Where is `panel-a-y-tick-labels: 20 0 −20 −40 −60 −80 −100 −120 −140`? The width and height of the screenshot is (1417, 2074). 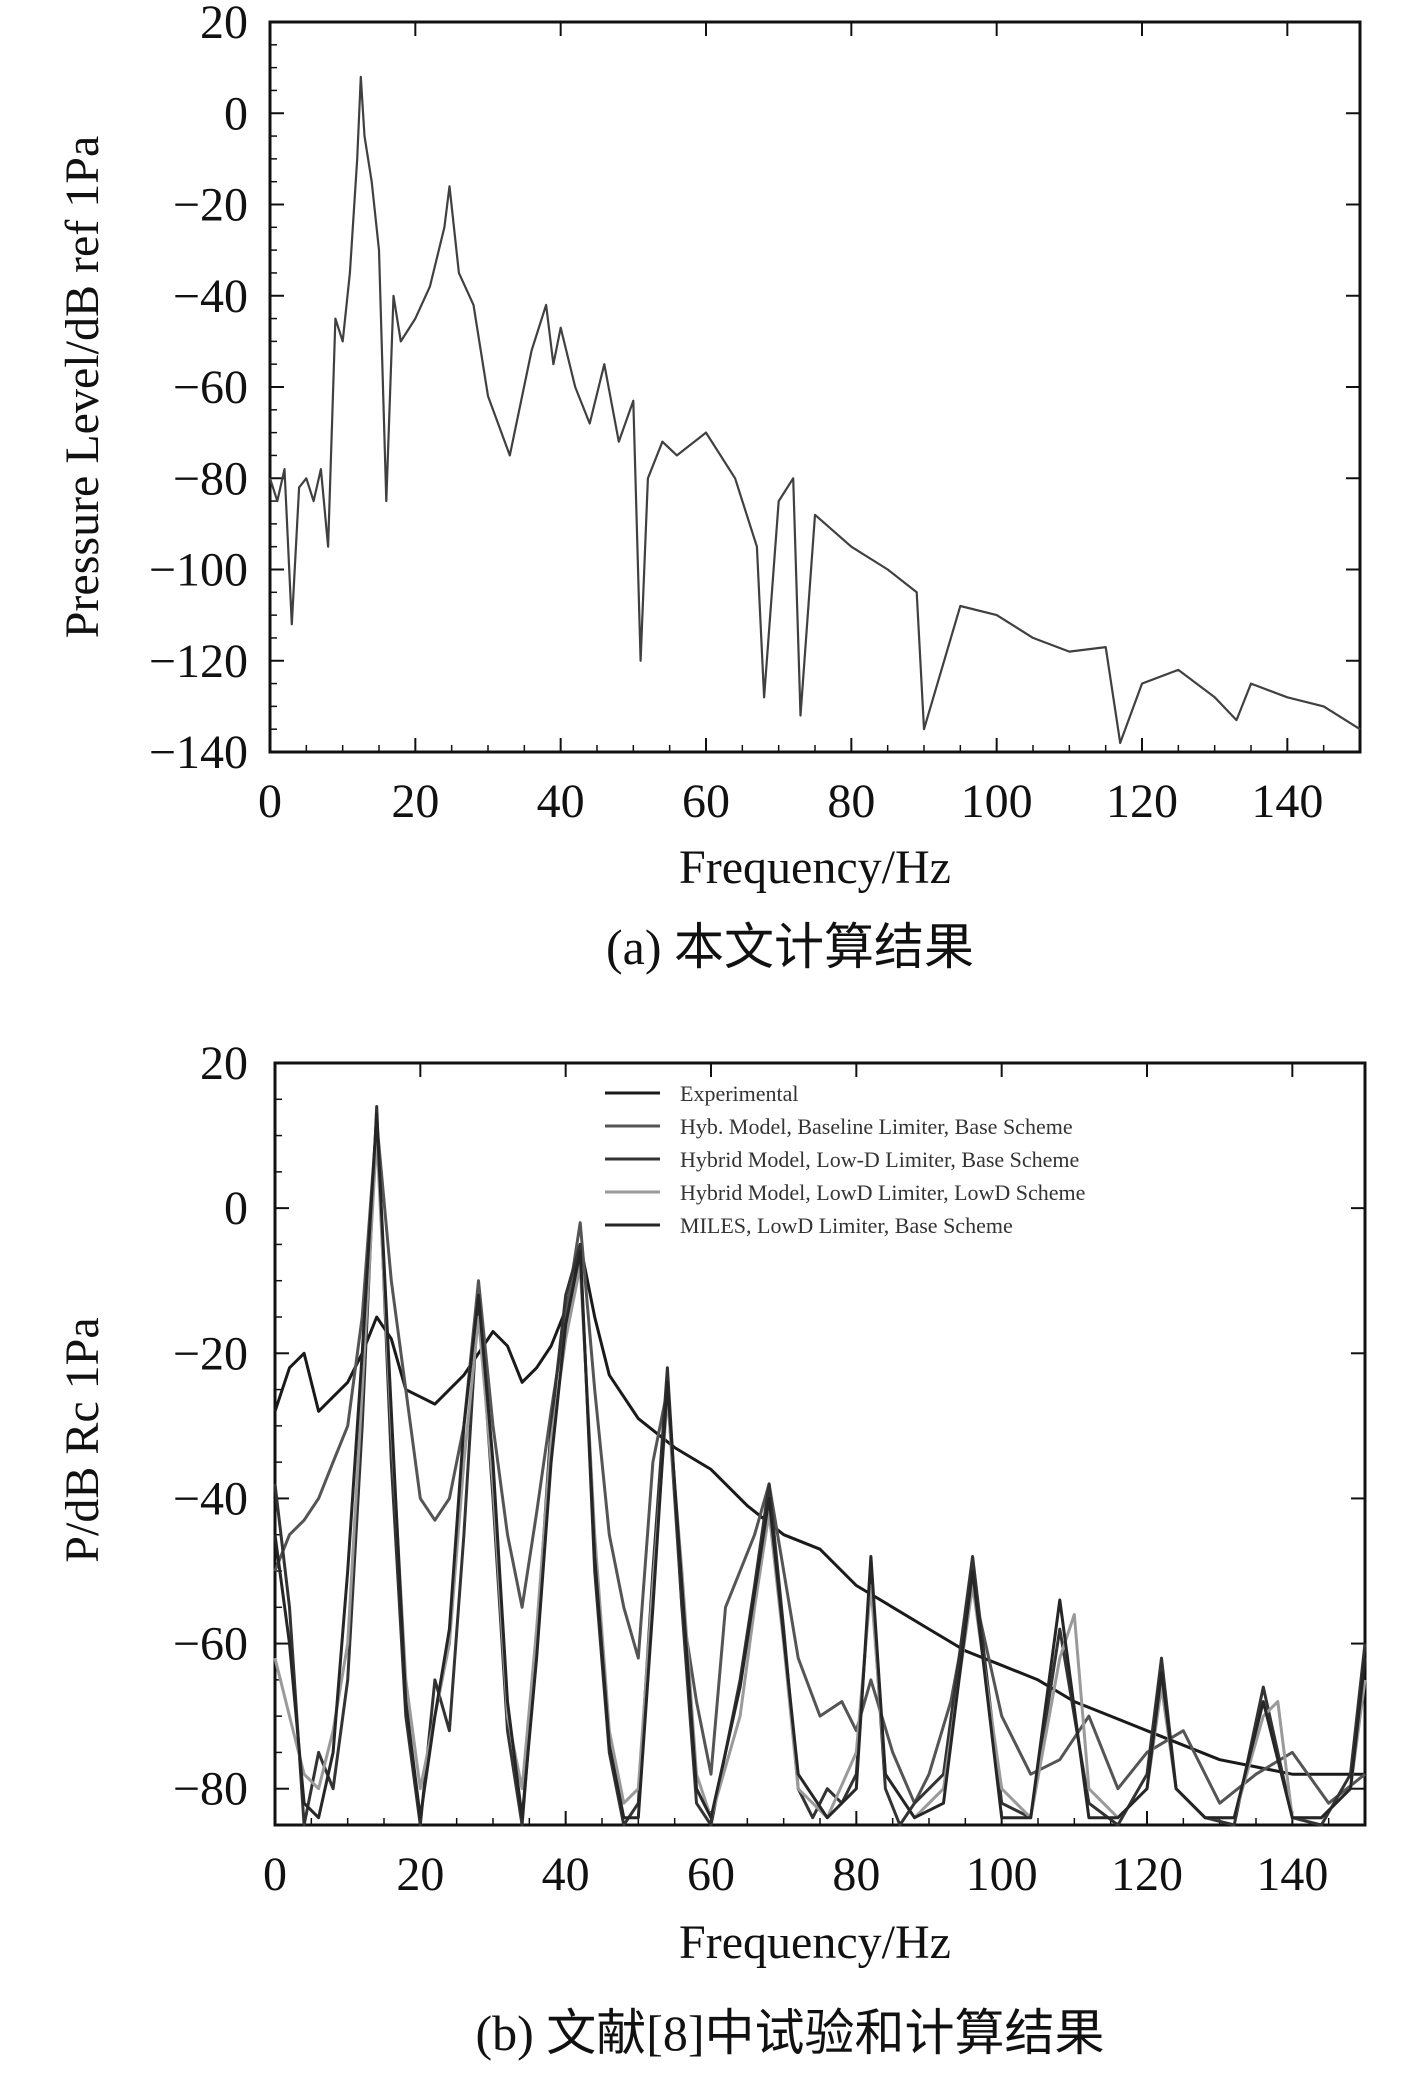 panel-a-y-tick-labels: 20 0 −20 −40 −60 −80 −100 −120 −140 is located at coordinates (198, 389).